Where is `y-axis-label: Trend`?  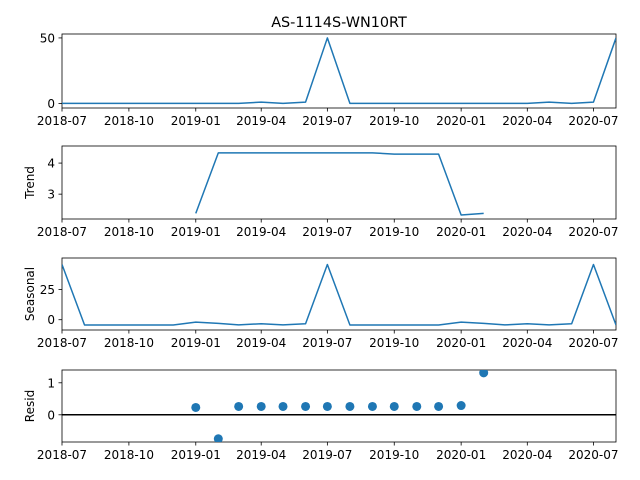 y-axis-label: Trend is located at coordinates (30, 183).